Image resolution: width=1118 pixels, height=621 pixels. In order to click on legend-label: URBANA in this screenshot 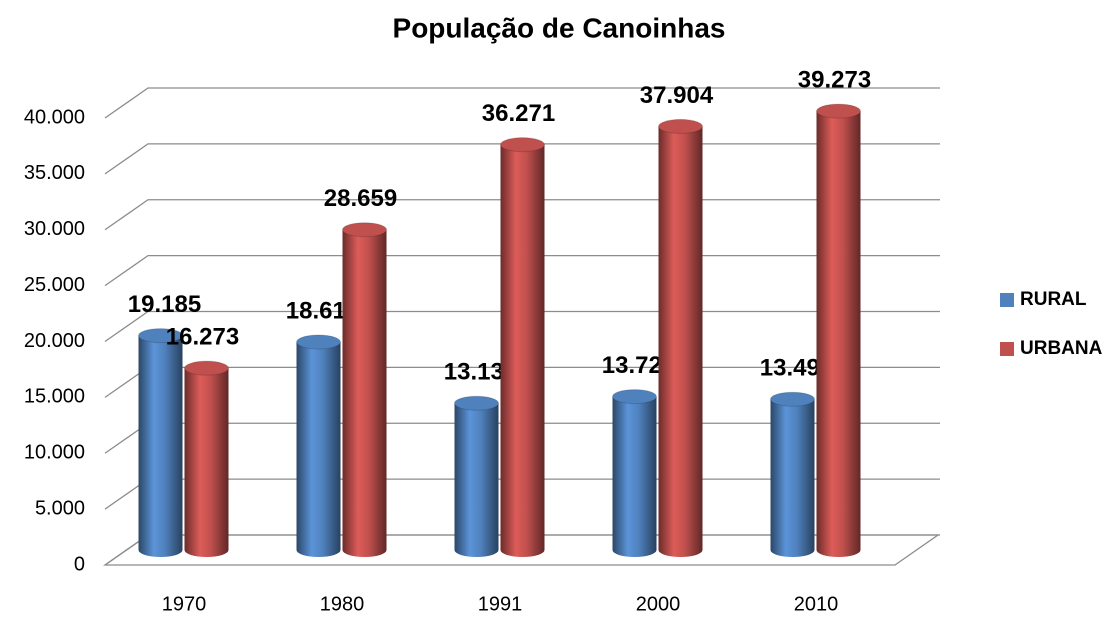, I will do `click(1061, 348)`.